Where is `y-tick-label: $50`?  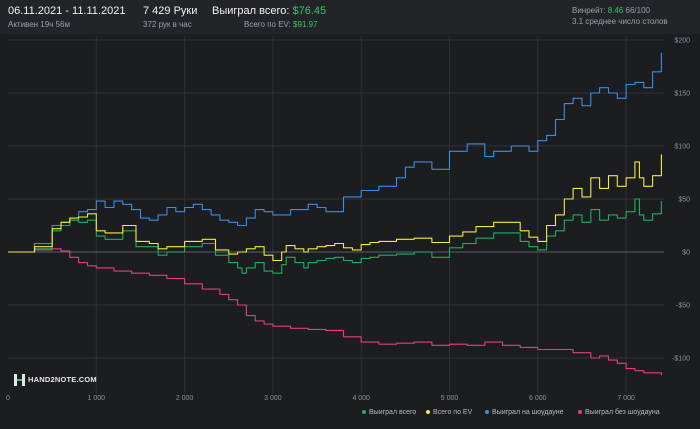 y-tick-label: $50 is located at coordinates (684, 200).